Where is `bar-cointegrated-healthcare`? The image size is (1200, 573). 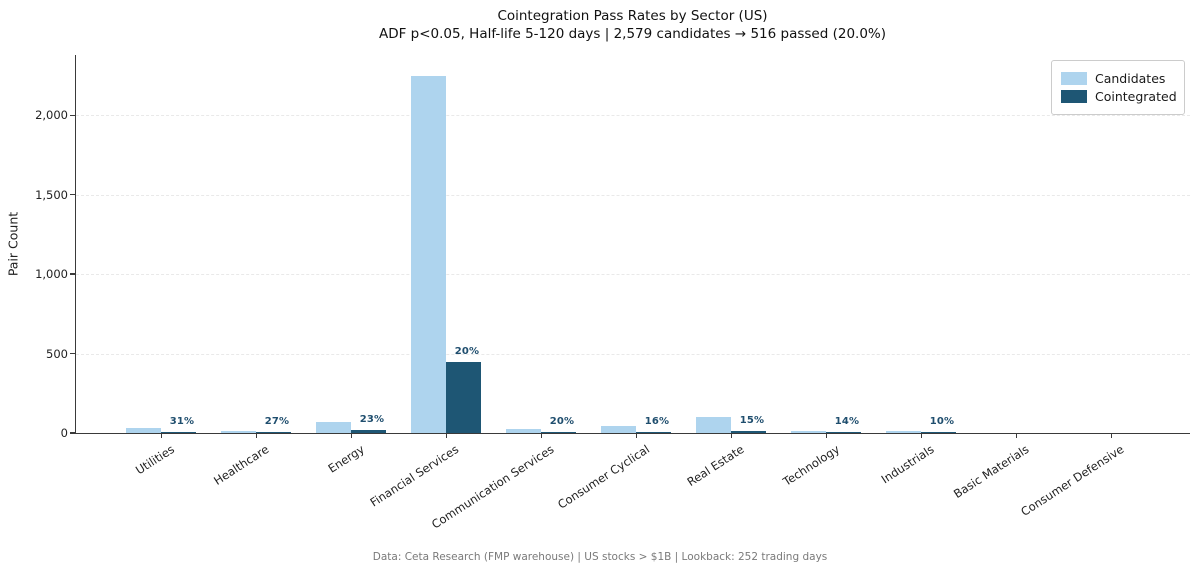 bar-cointegrated-healthcare is located at coordinates (273, 432).